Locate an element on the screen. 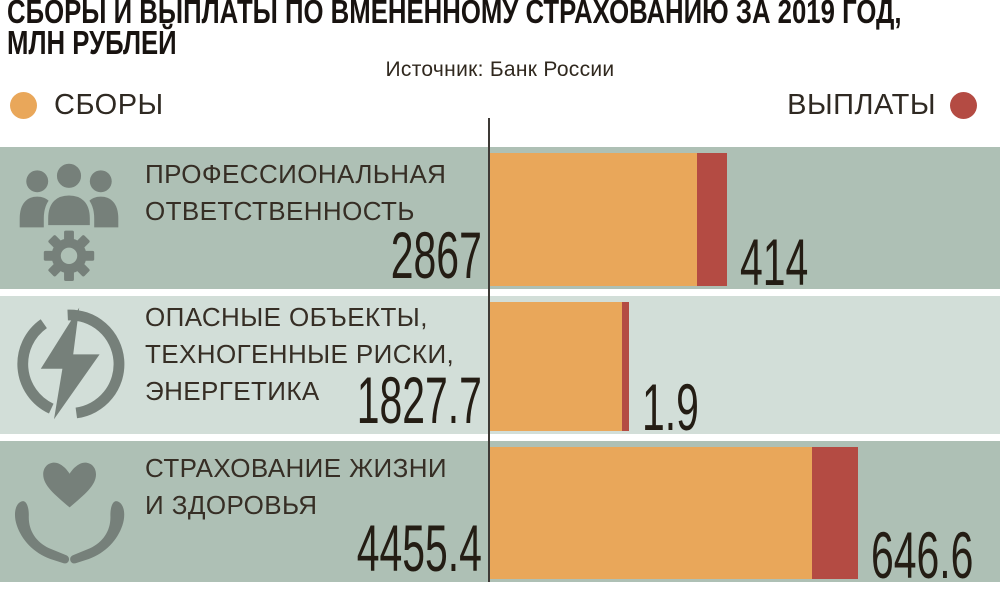 This screenshot has height=592, width=1000. bar-group: 414 is located at coordinates (670, 226).